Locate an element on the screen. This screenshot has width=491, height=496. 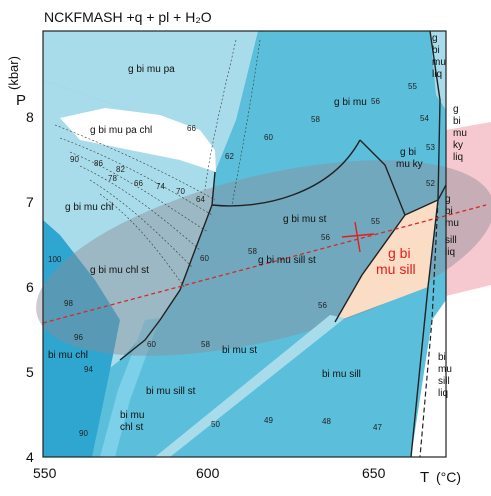
field-g-bi-mu-sill-area is located at coordinates (386, 261).